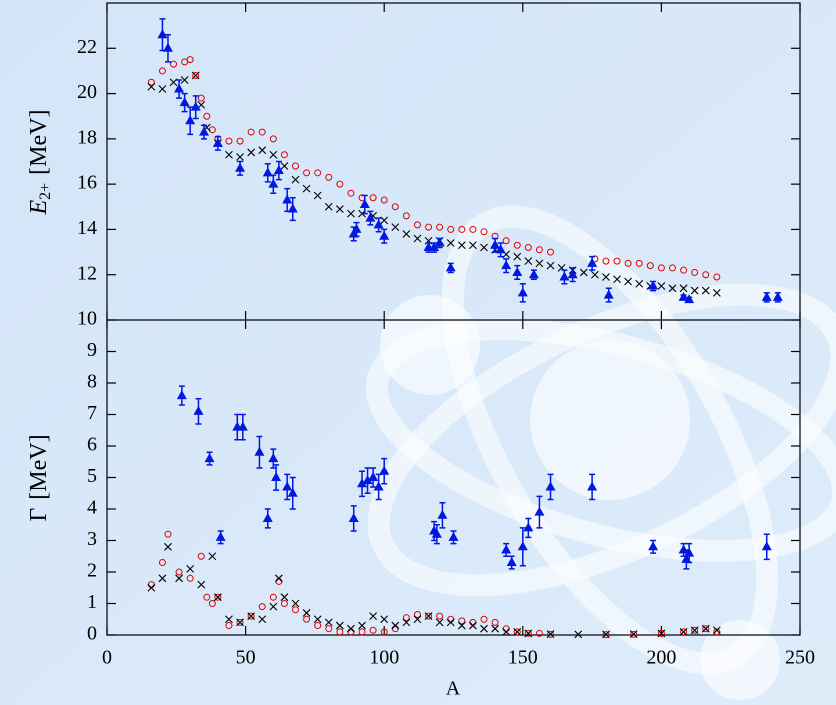 The image size is (836, 705). What do you see at coordinates (92, 350) in the screenshot?
I see `y-tick-label: 9` at bounding box center [92, 350].